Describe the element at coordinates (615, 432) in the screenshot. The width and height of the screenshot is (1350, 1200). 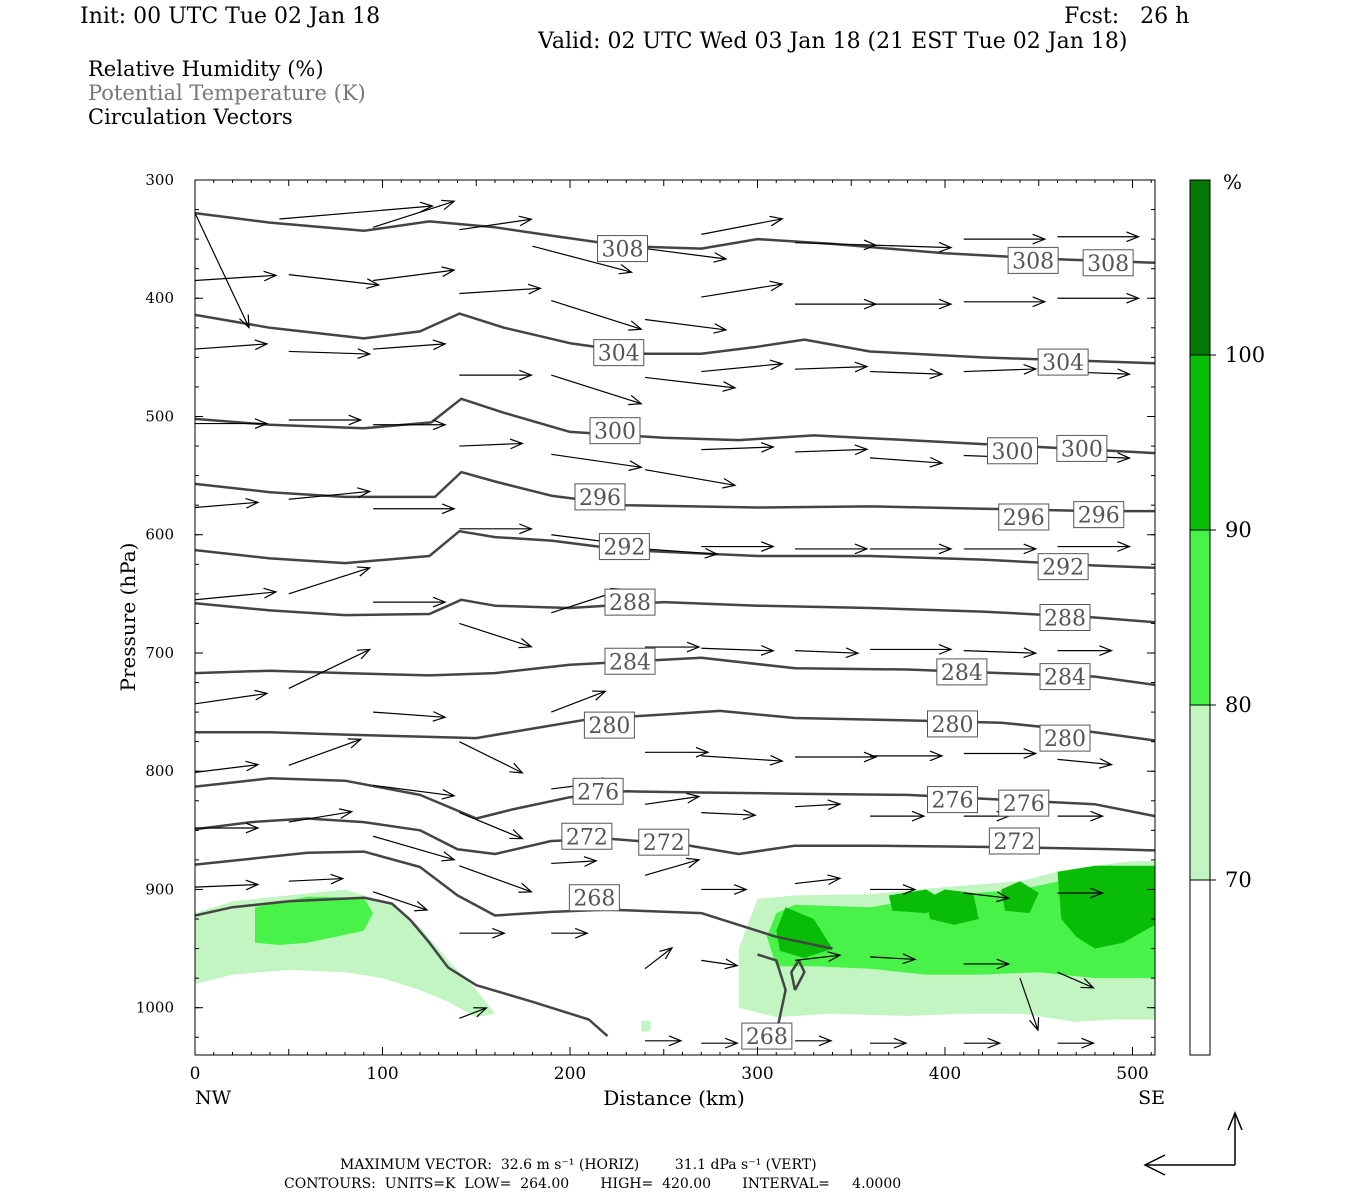
I see `svg-text: 300` at that location.